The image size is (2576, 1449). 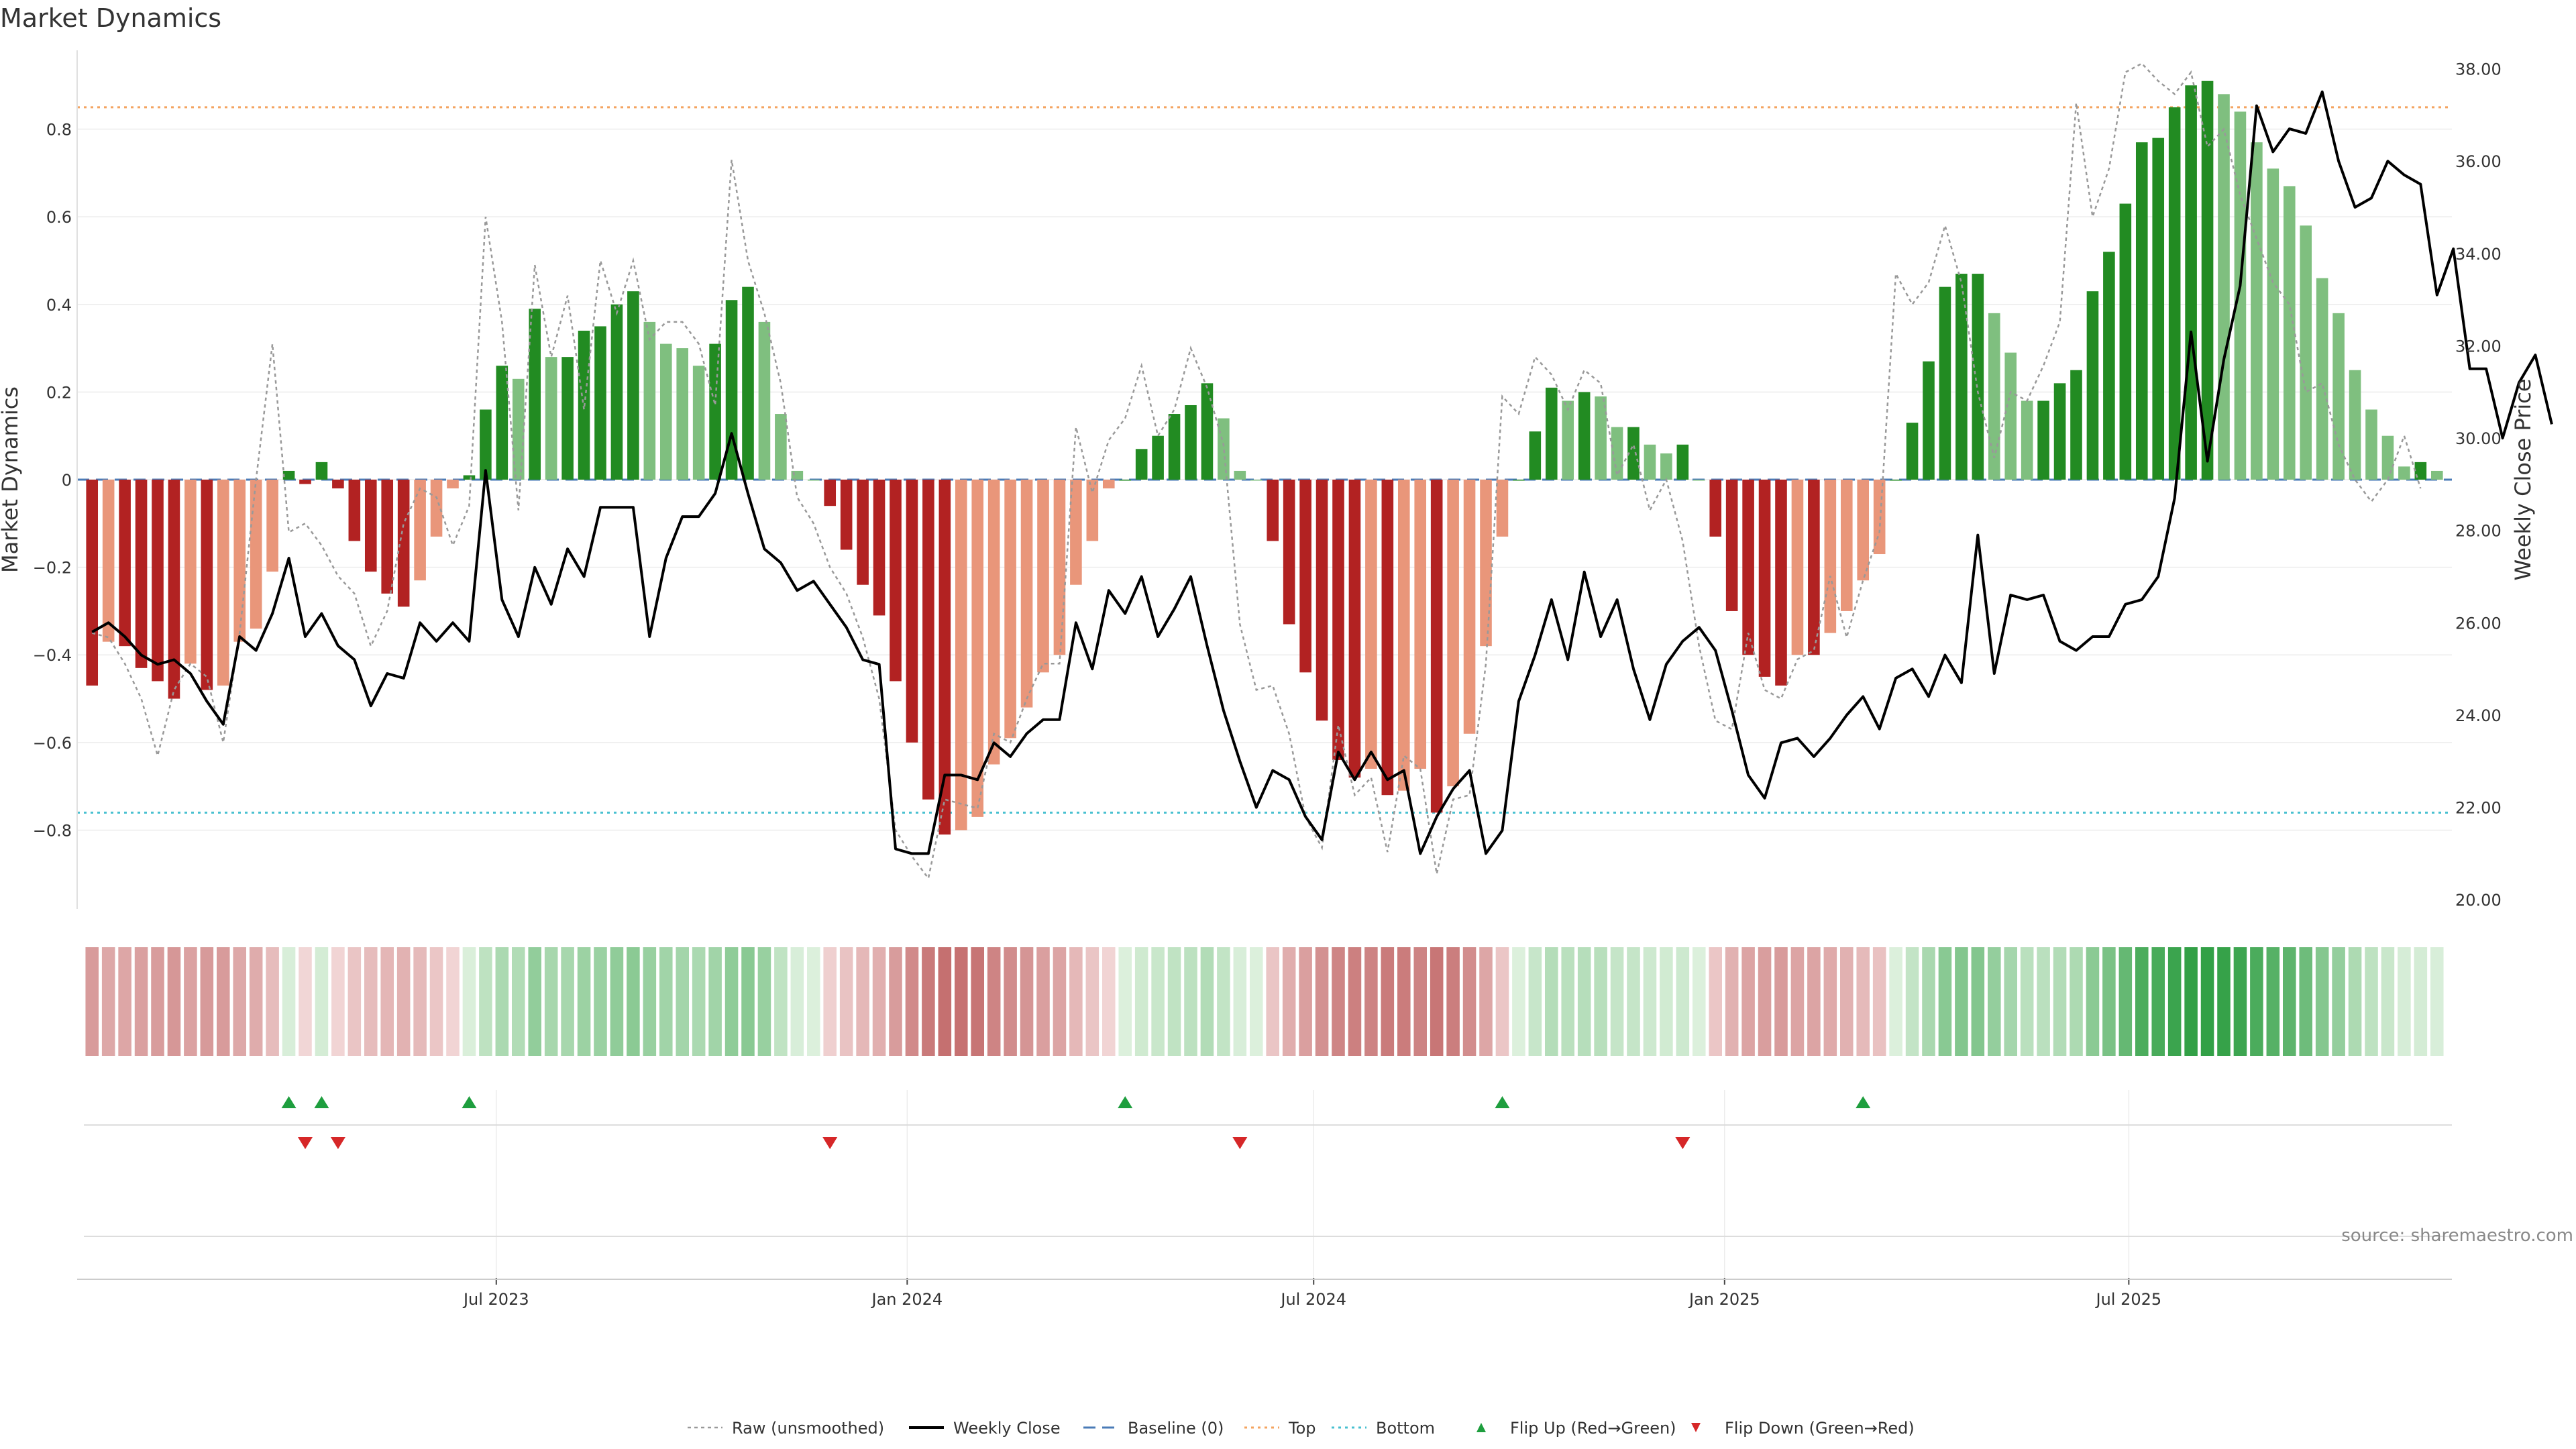 I want to click on legend-flip-down-icon, so click(x=1696, y=1427).